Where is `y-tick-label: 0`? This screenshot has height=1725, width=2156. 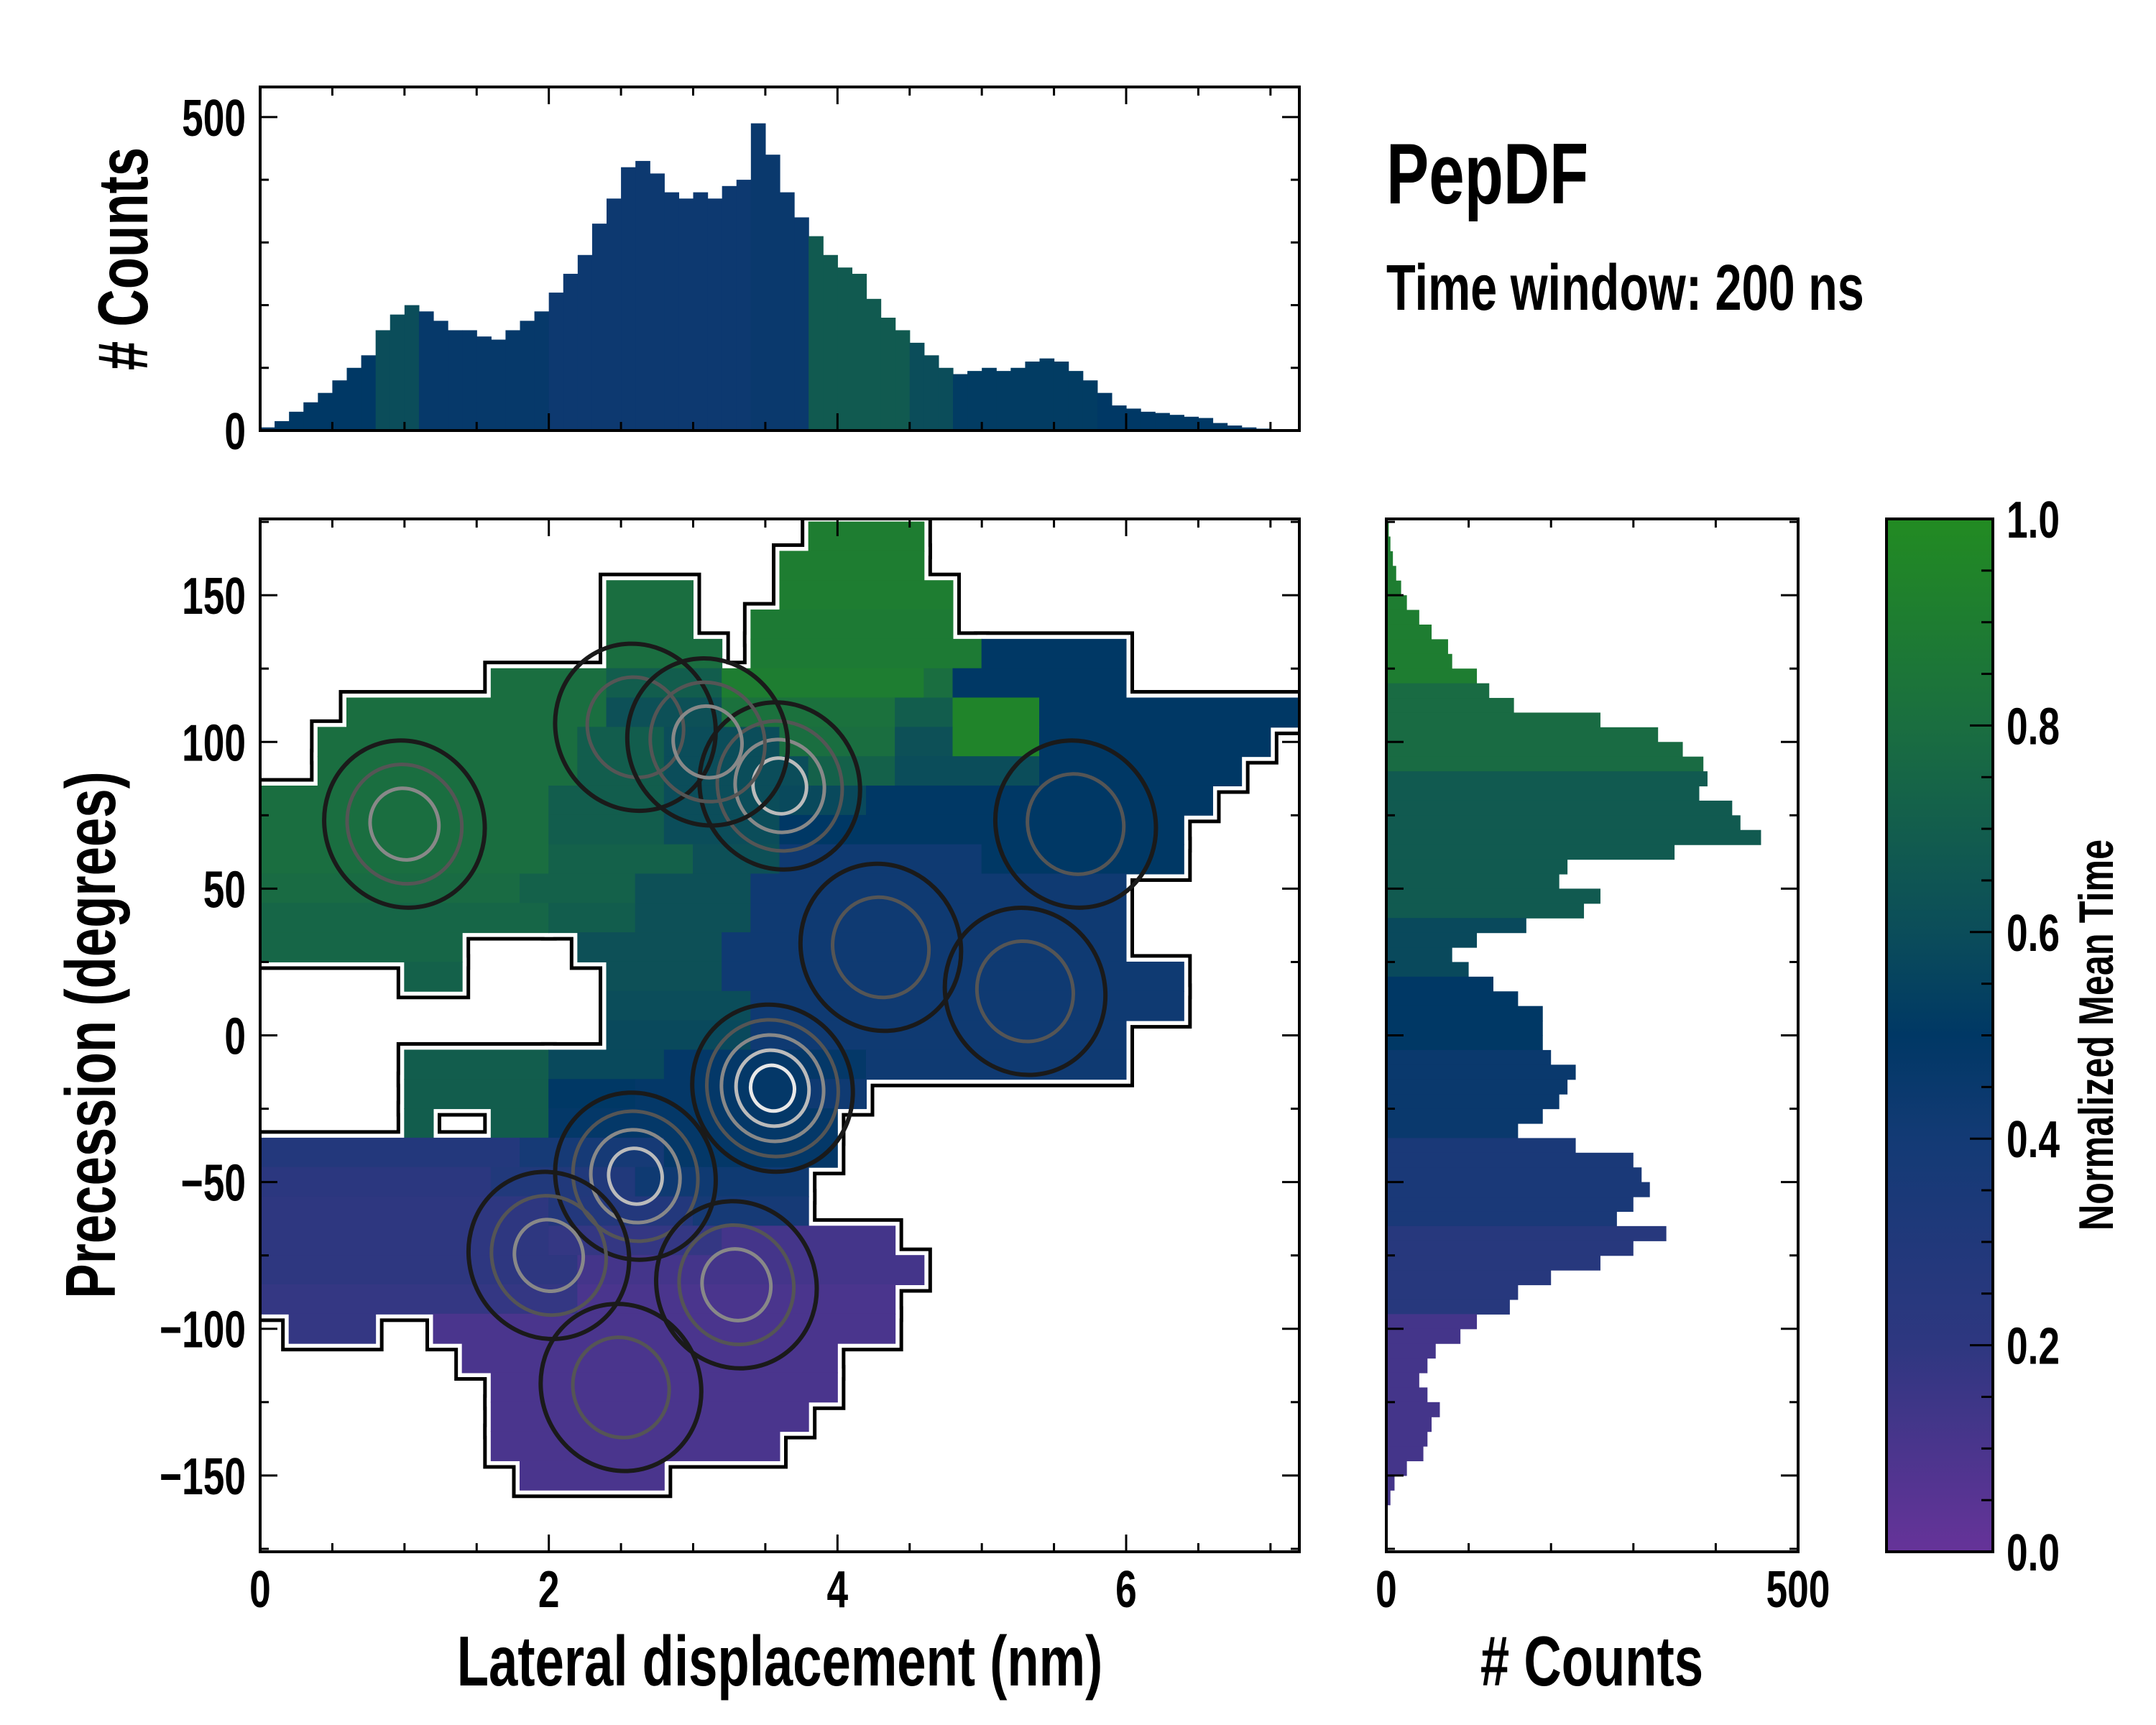
y-tick-label: 0 is located at coordinates (235, 1037).